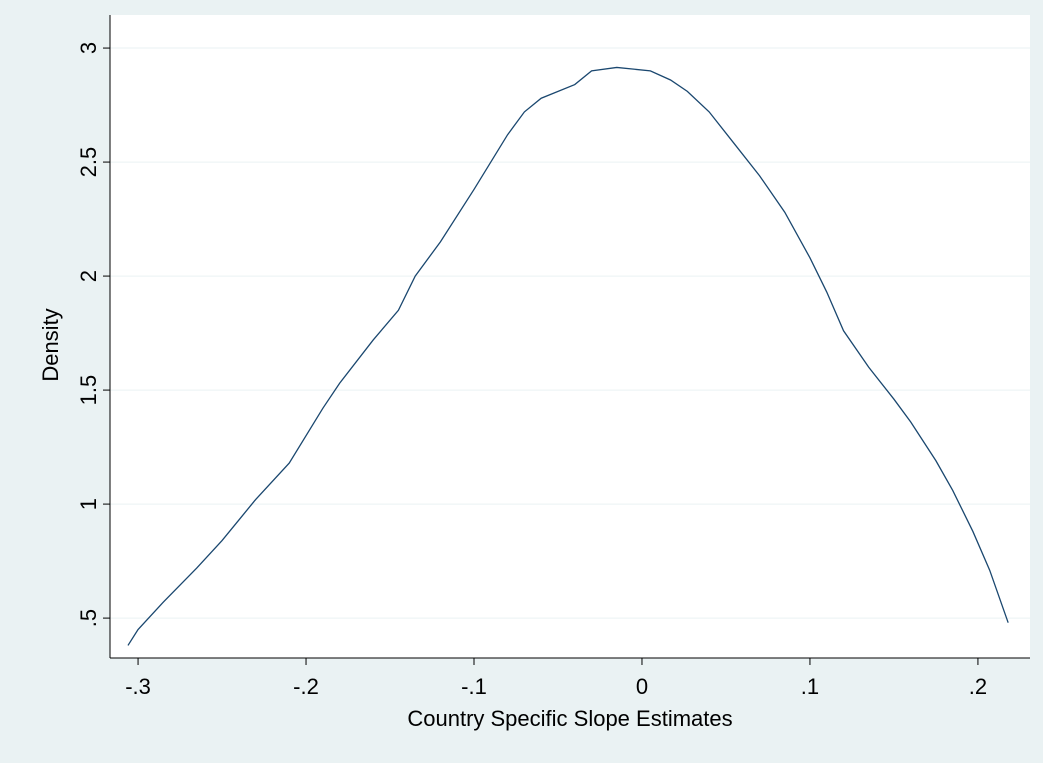 This screenshot has height=763, width=1043. I want to click on x-tick-label: .2, so click(978, 686).